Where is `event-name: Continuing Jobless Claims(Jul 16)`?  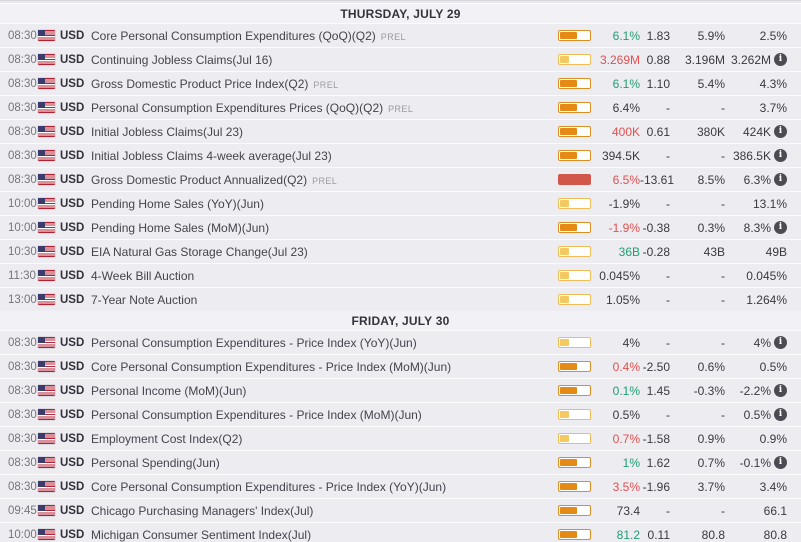
event-name: Continuing Jobless Claims(Jul 16) is located at coordinates (324, 60).